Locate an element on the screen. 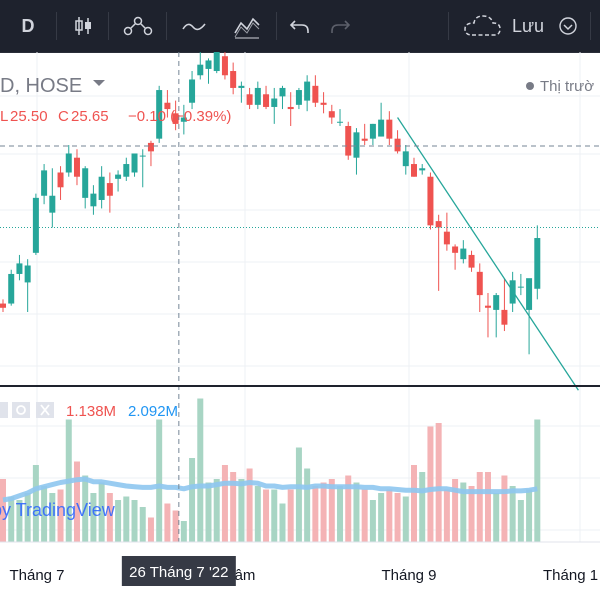 Image resolution: width=600 pixels, height=600 pixels. interval-button: D is located at coordinates (28, 25).